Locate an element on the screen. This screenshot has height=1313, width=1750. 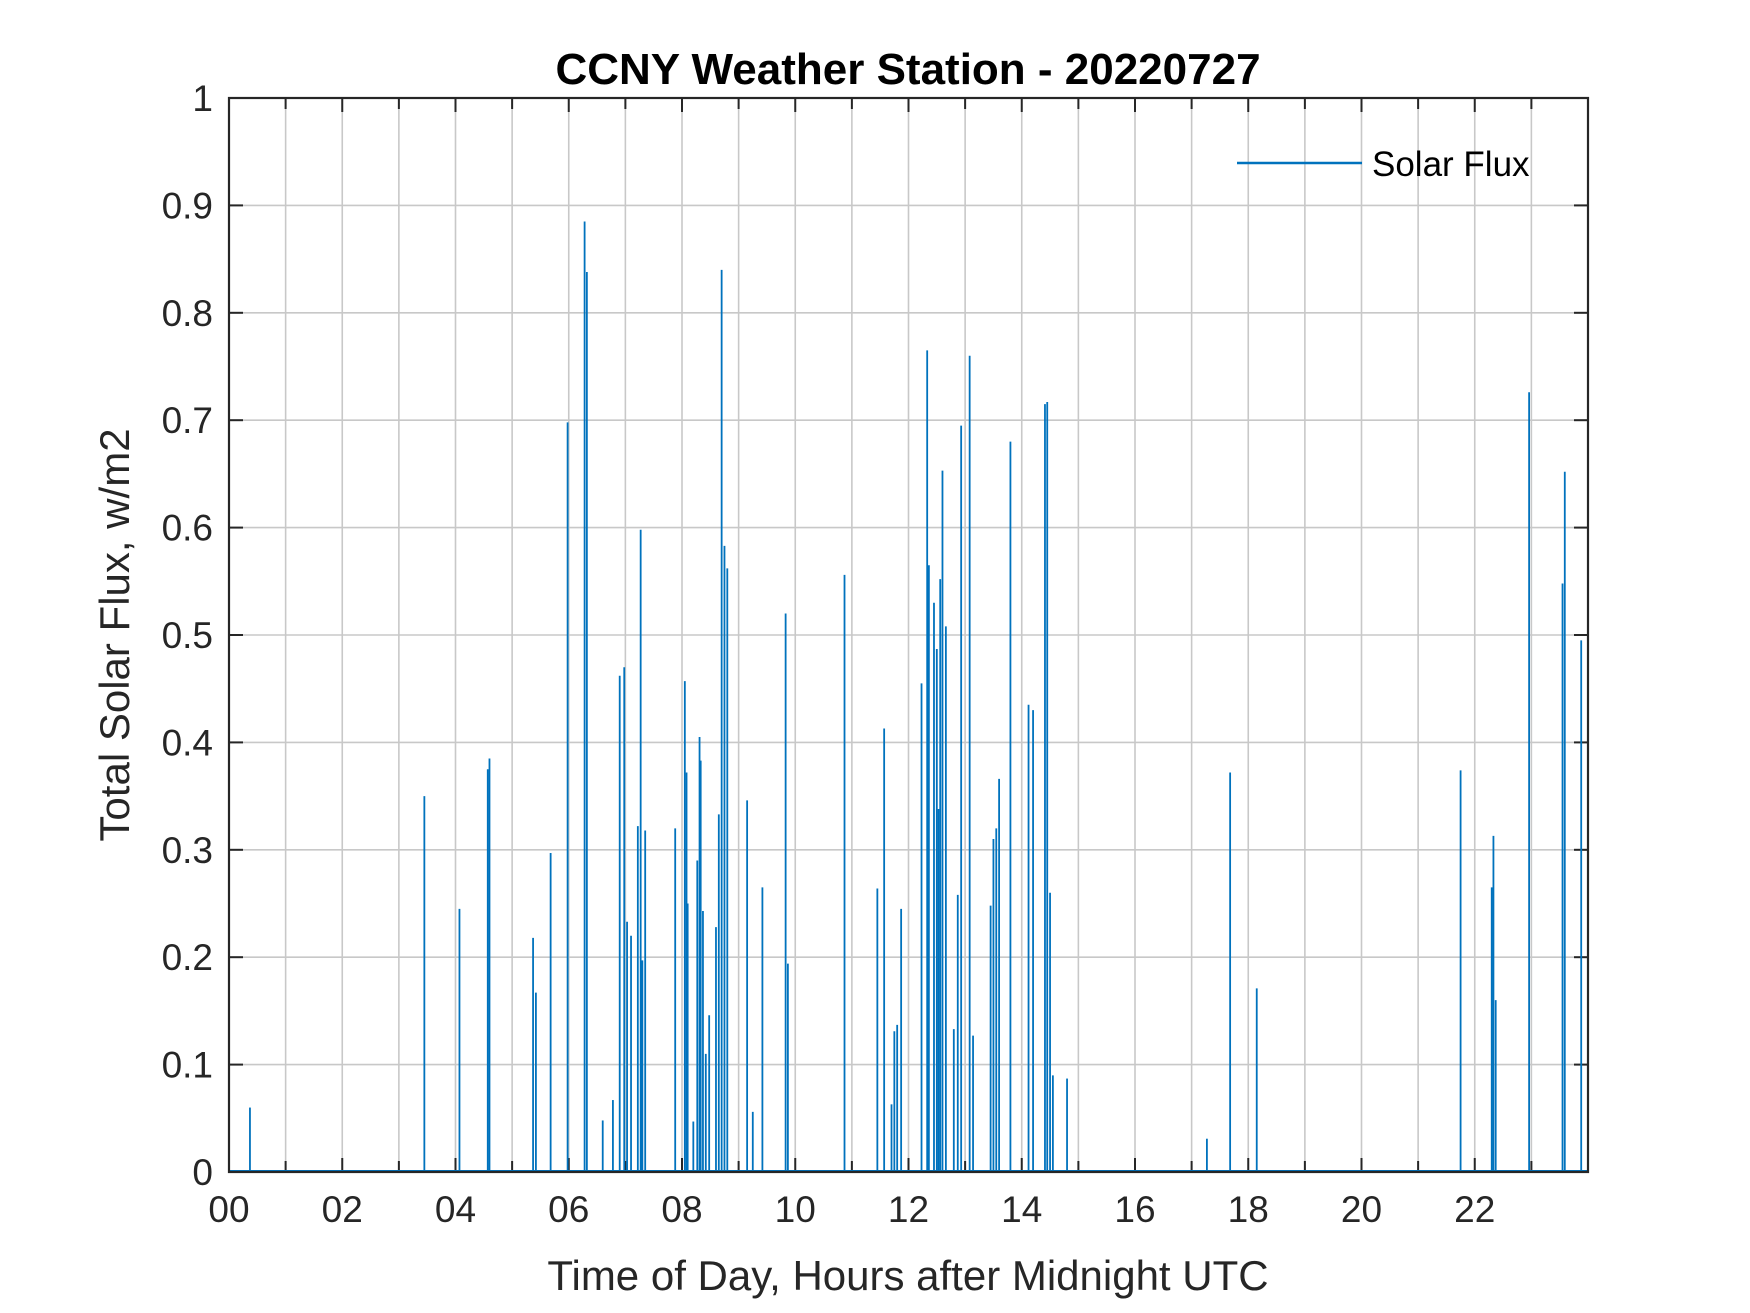
x-tick-label: 14 is located at coordinates (1021, 1209).